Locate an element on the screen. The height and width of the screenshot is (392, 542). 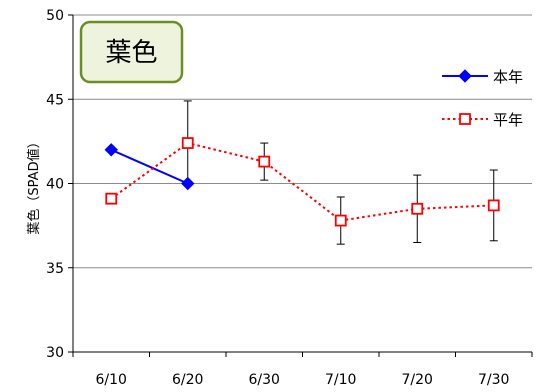
x-tick-label-6-30: 6/30 is located at coordinates (264, 380).